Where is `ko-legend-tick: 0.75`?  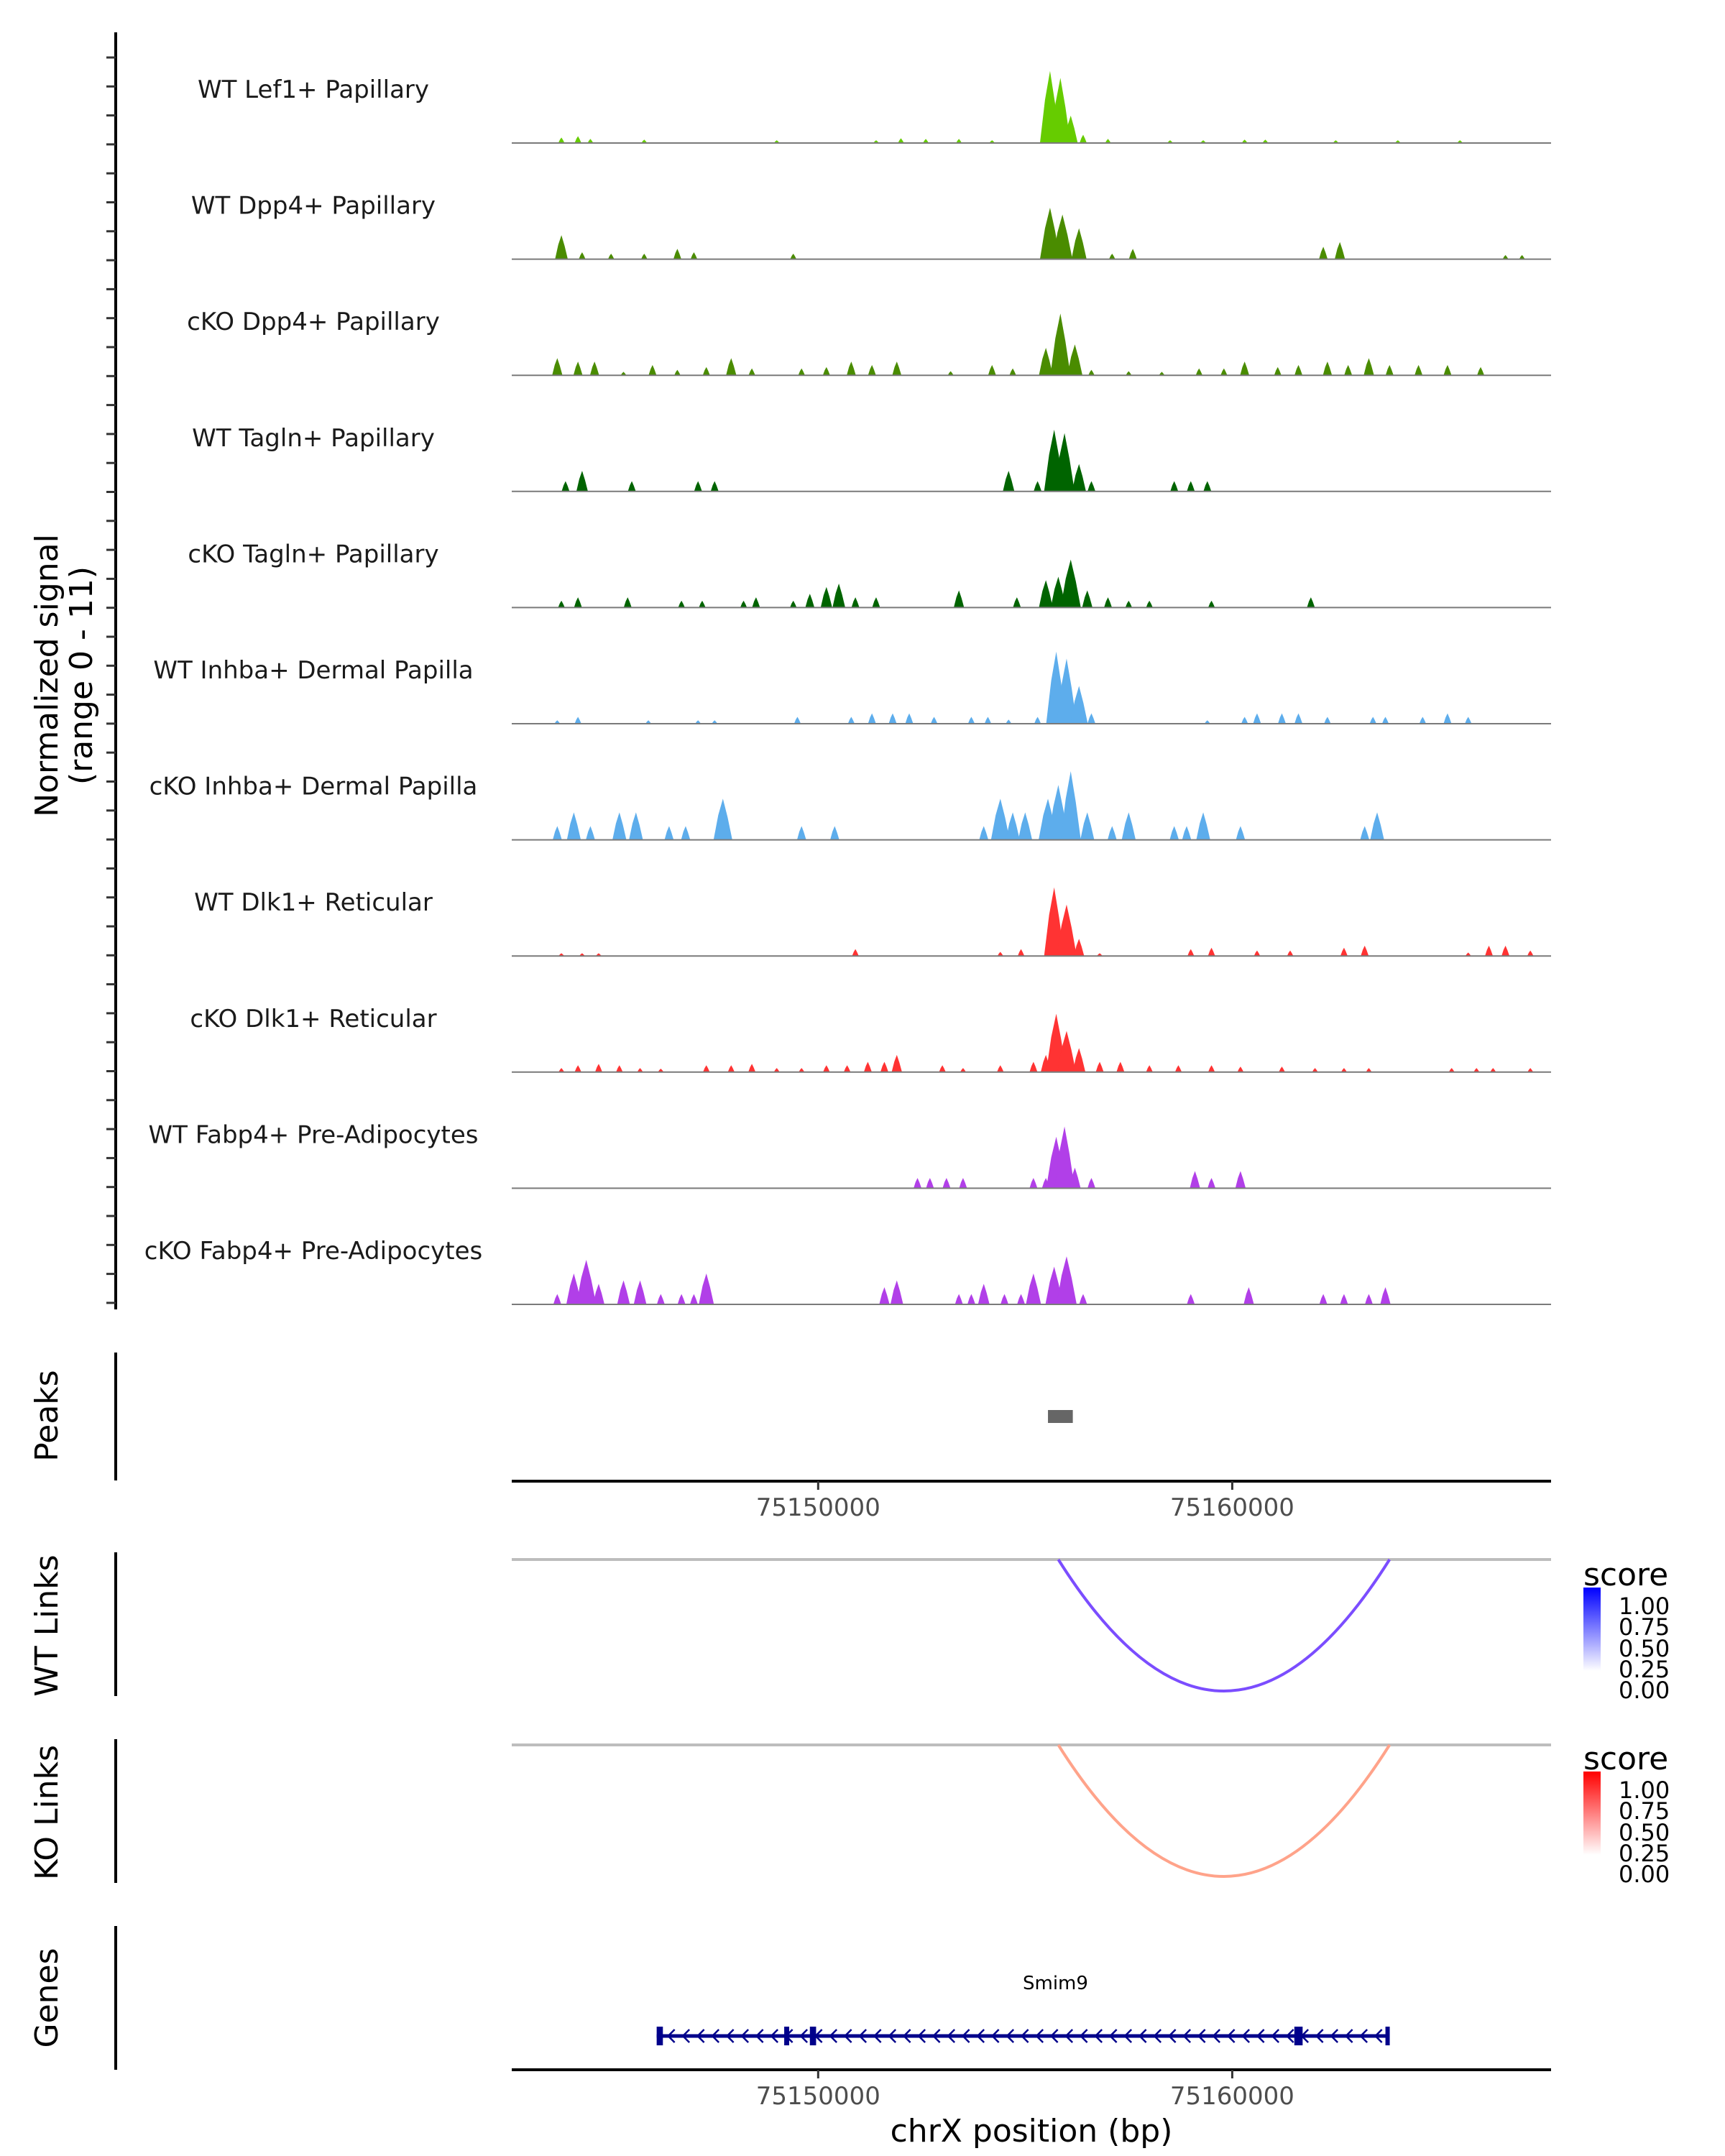 ko-legend-tick: 0.75 is located at coordinates (1644, 1811).